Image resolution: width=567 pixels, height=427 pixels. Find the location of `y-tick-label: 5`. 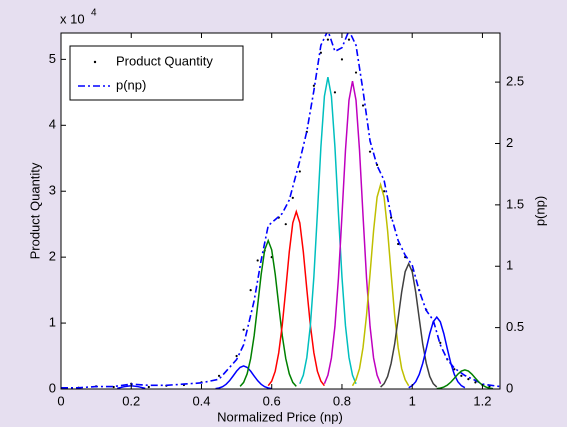

y-tick-label: 5 is located at coordinates (52, 58).